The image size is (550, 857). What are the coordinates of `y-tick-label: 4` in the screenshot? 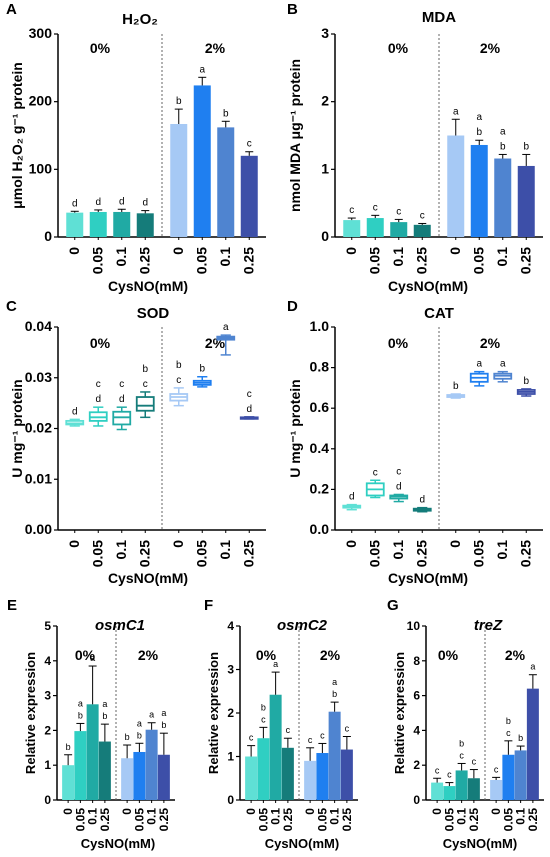 It's located at (47, 661).